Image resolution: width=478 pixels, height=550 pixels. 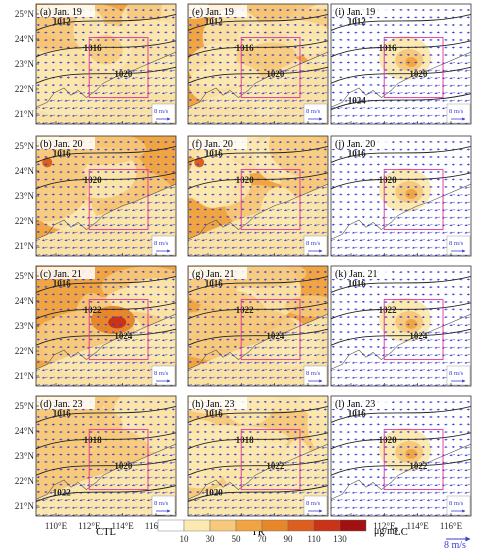 What do you see at coordinates (400, 532) in the screenshot?
I see `column-title-lc: LC` at bounding box center [400, 532].